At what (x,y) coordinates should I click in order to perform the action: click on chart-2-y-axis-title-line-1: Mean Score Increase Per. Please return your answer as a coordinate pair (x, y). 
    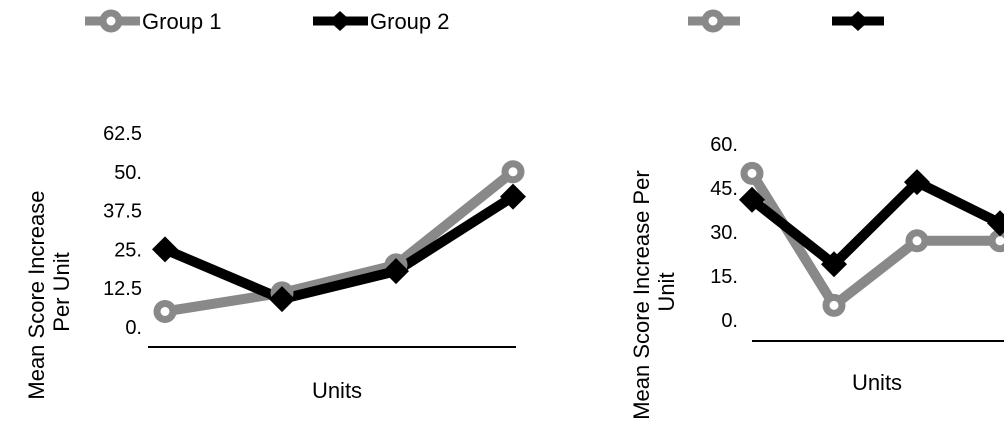
    Looking at the image, I should click on (641, 294).